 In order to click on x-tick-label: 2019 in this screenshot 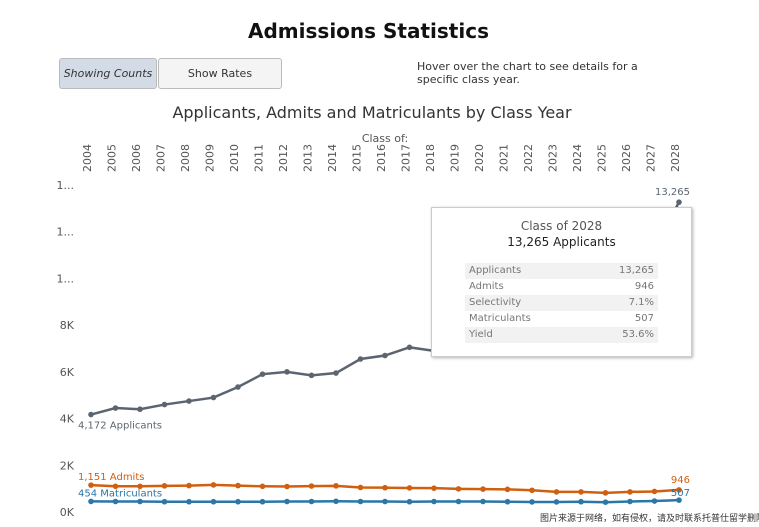, I will do `click(455, 158)`.